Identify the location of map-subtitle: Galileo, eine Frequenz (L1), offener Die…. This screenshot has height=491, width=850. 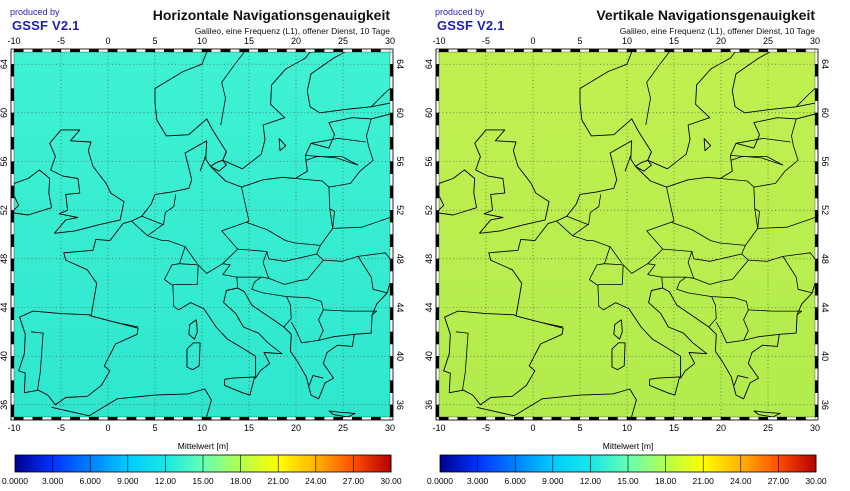
(292, 31).